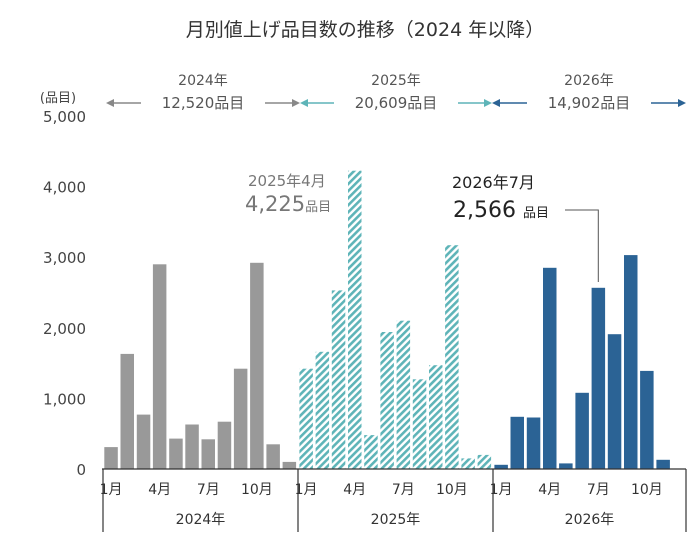 This screenshot has width=697, height=537. Describe the element at coordinates (396, 81) in the screenshot. I see `year-header-label: 2025年` at that location.